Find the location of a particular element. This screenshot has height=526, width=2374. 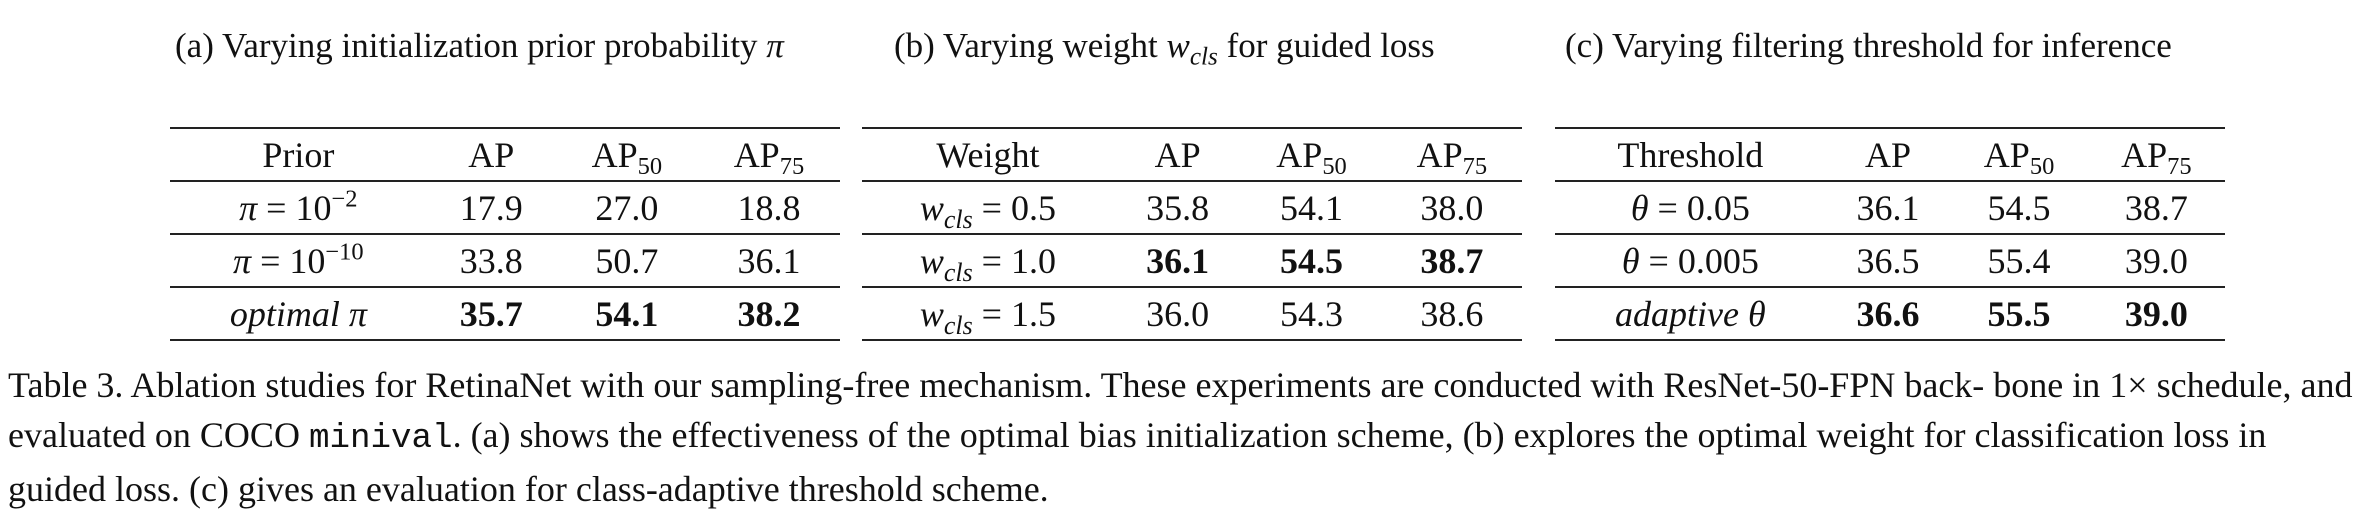

ap-cell: 36.6 is located at coordinates (1888, 314).